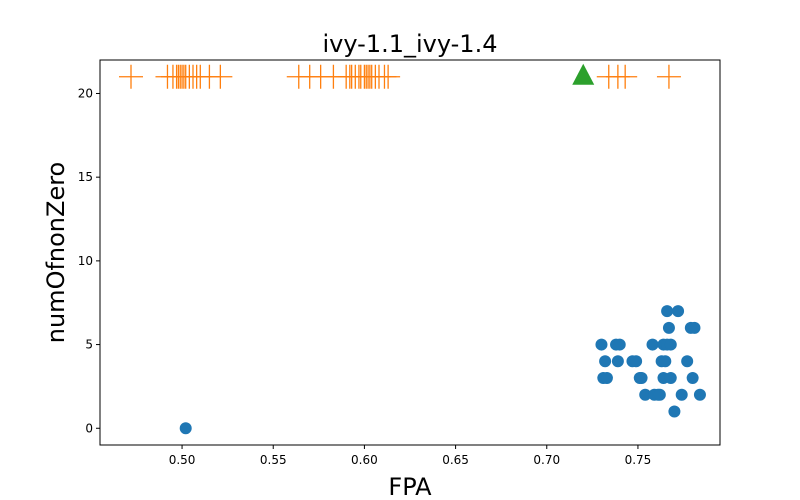 This screenshot has height=500, width=800. I want to click on x-tick-label: 0.70, so click(546, 460).